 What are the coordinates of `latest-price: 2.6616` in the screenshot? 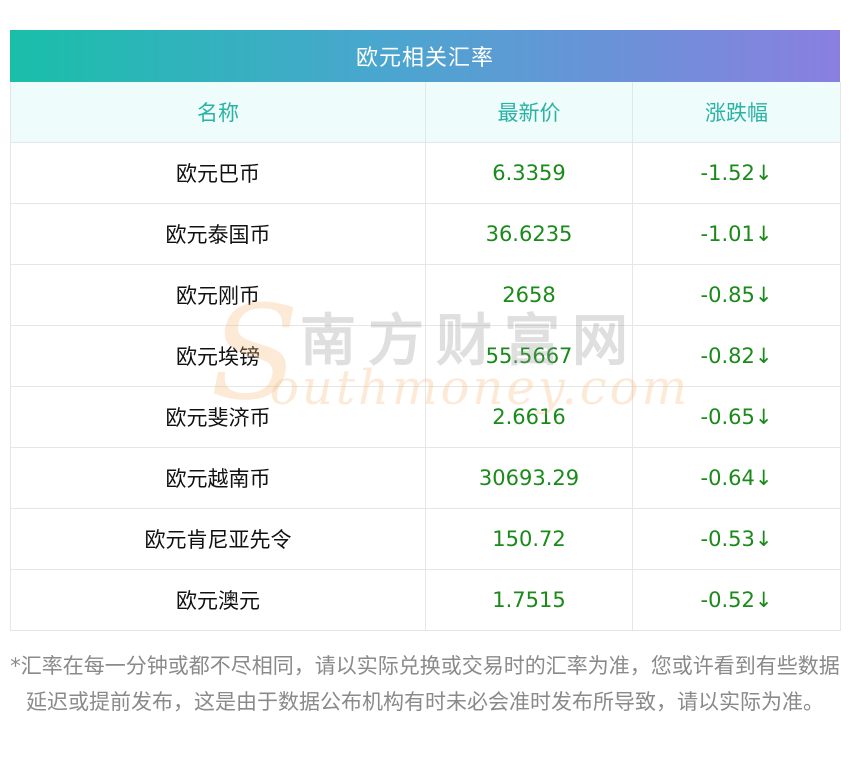 It's located at (529, 417).